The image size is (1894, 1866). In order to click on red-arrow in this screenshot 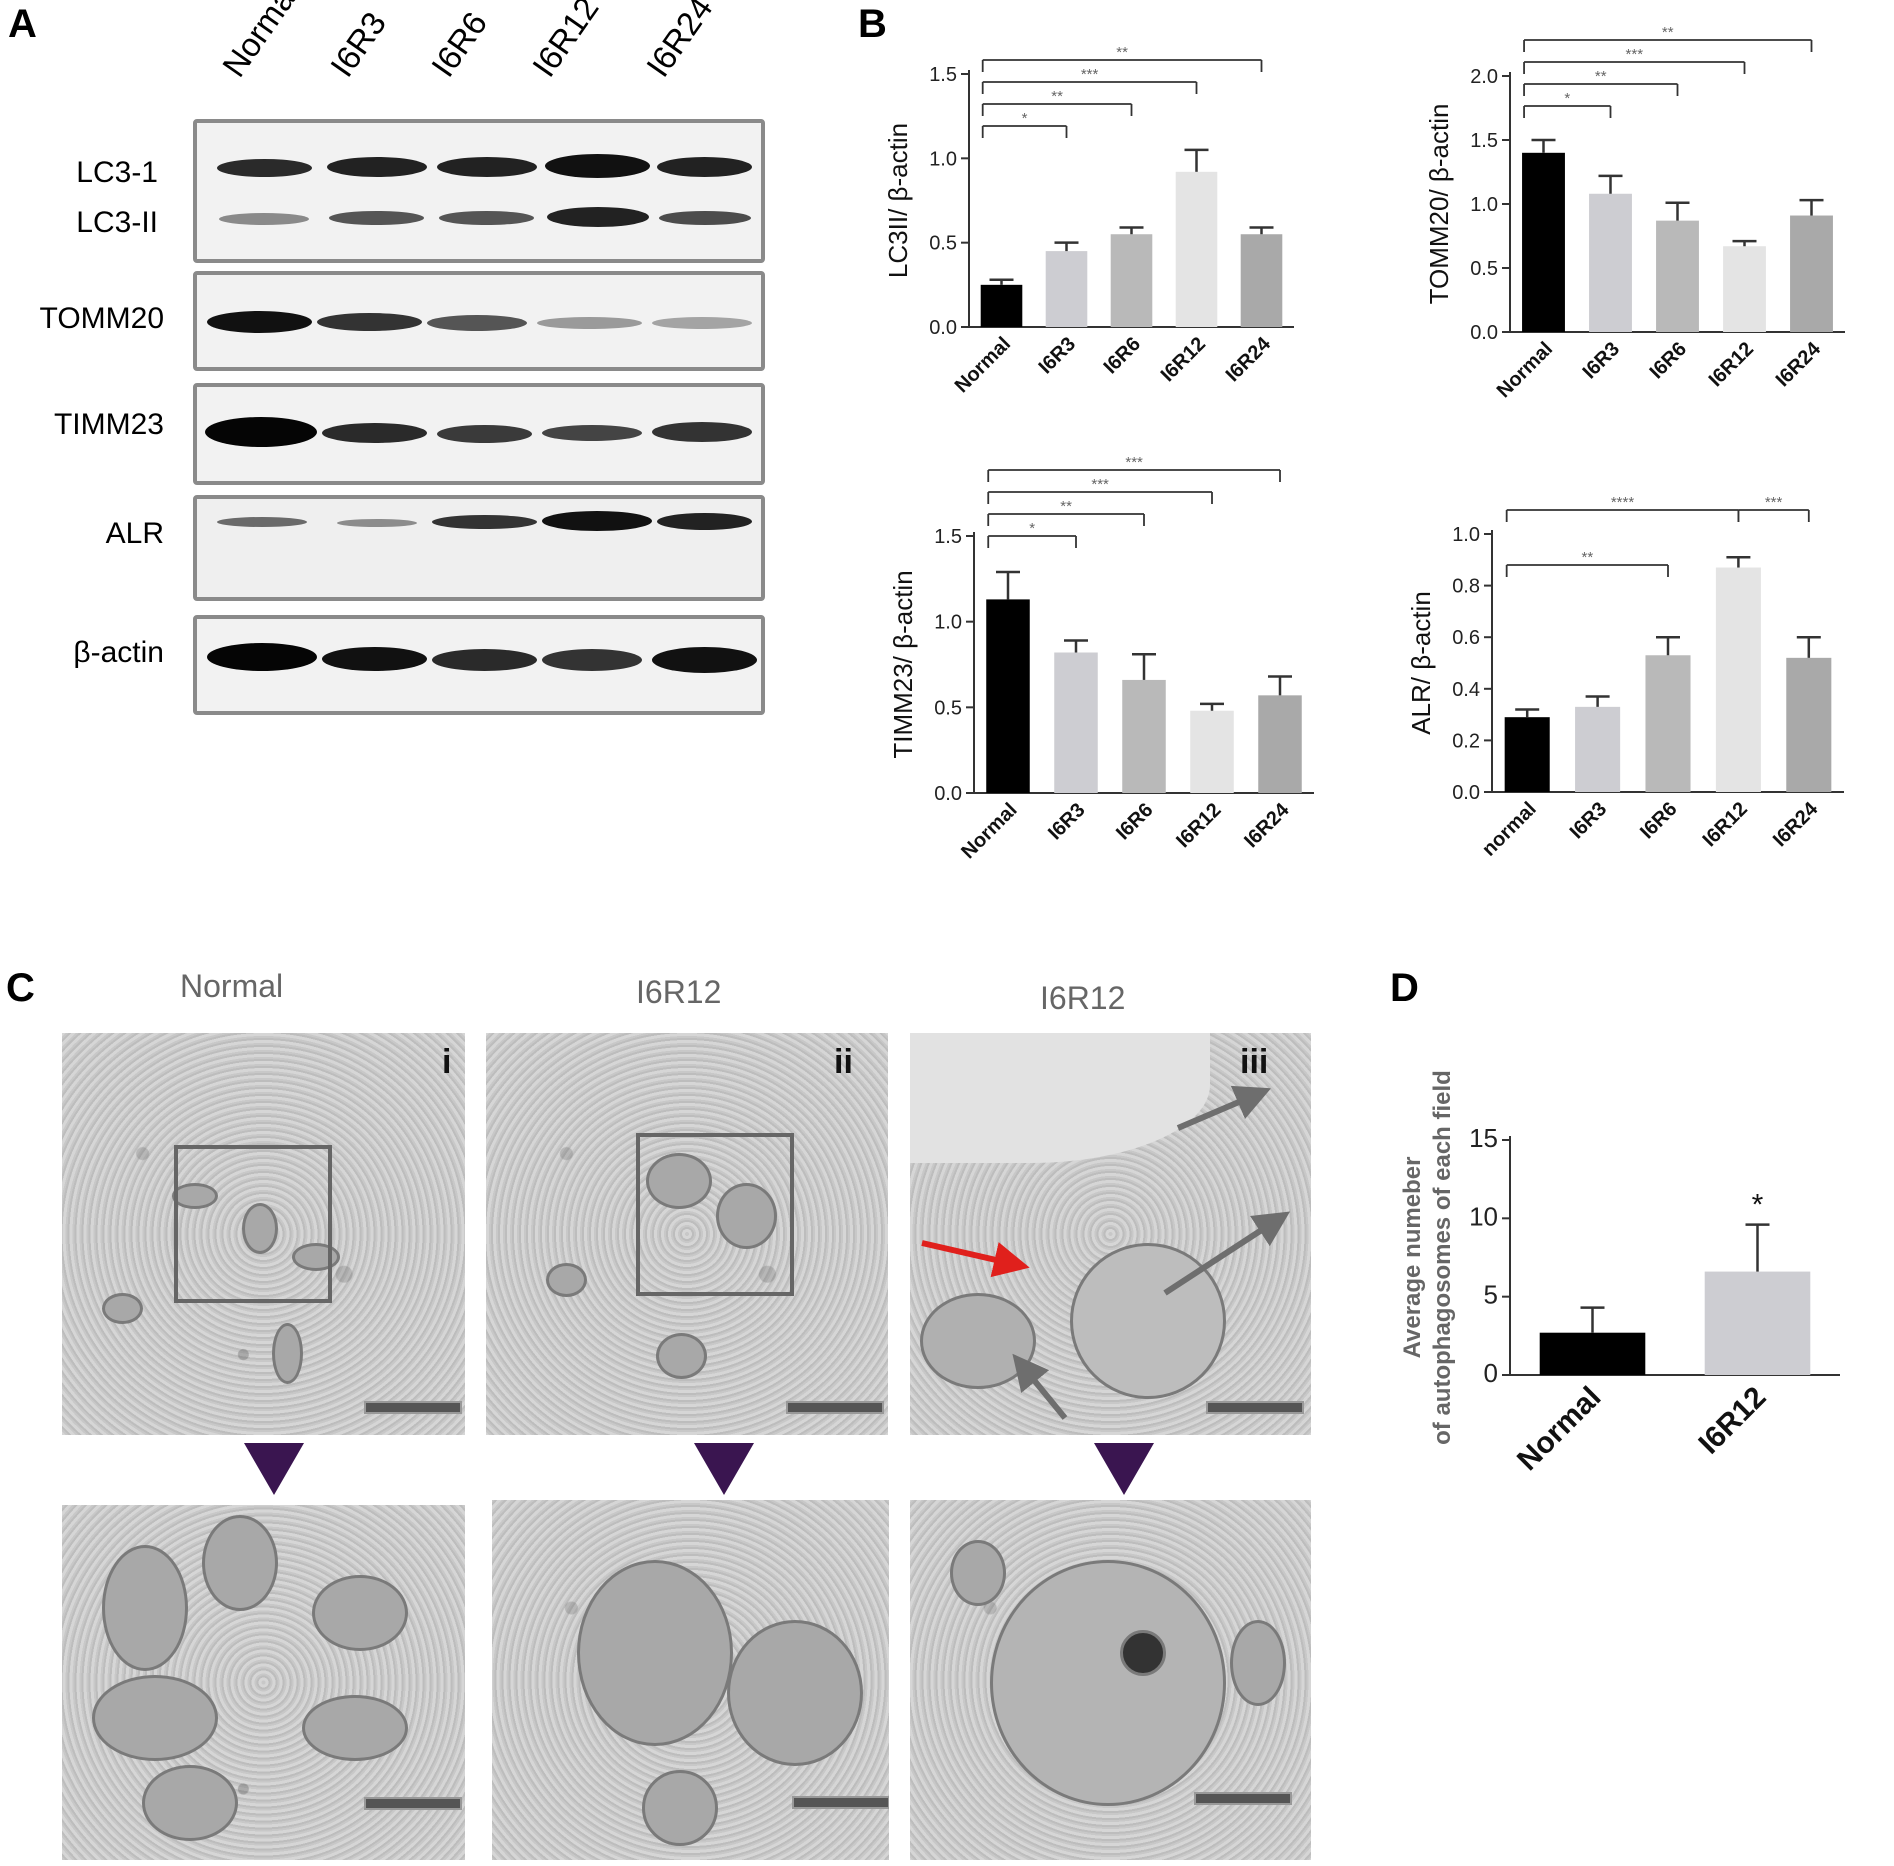, I will do `click(975, 1259)`.